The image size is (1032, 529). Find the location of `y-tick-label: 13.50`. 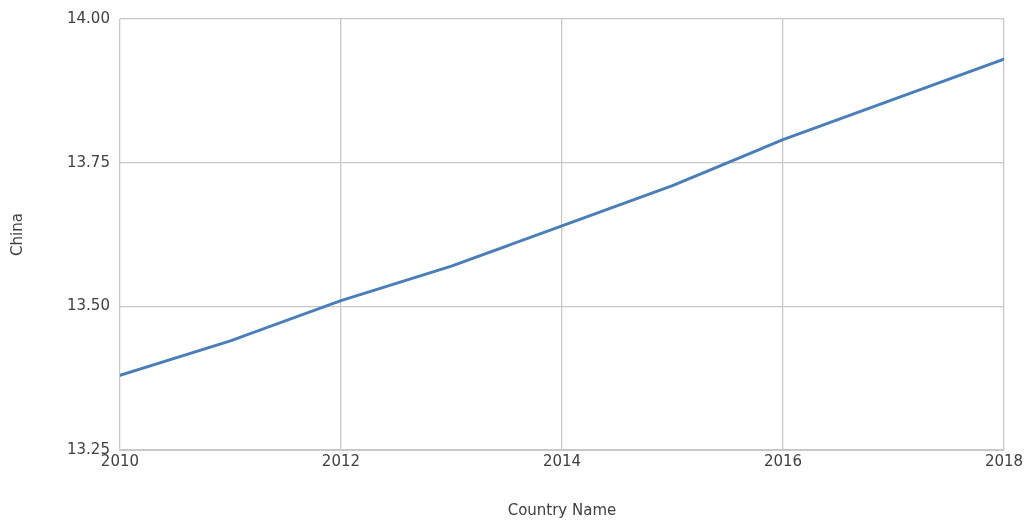

y-tick-label: 13.50 is located at coordinates (88, 305).